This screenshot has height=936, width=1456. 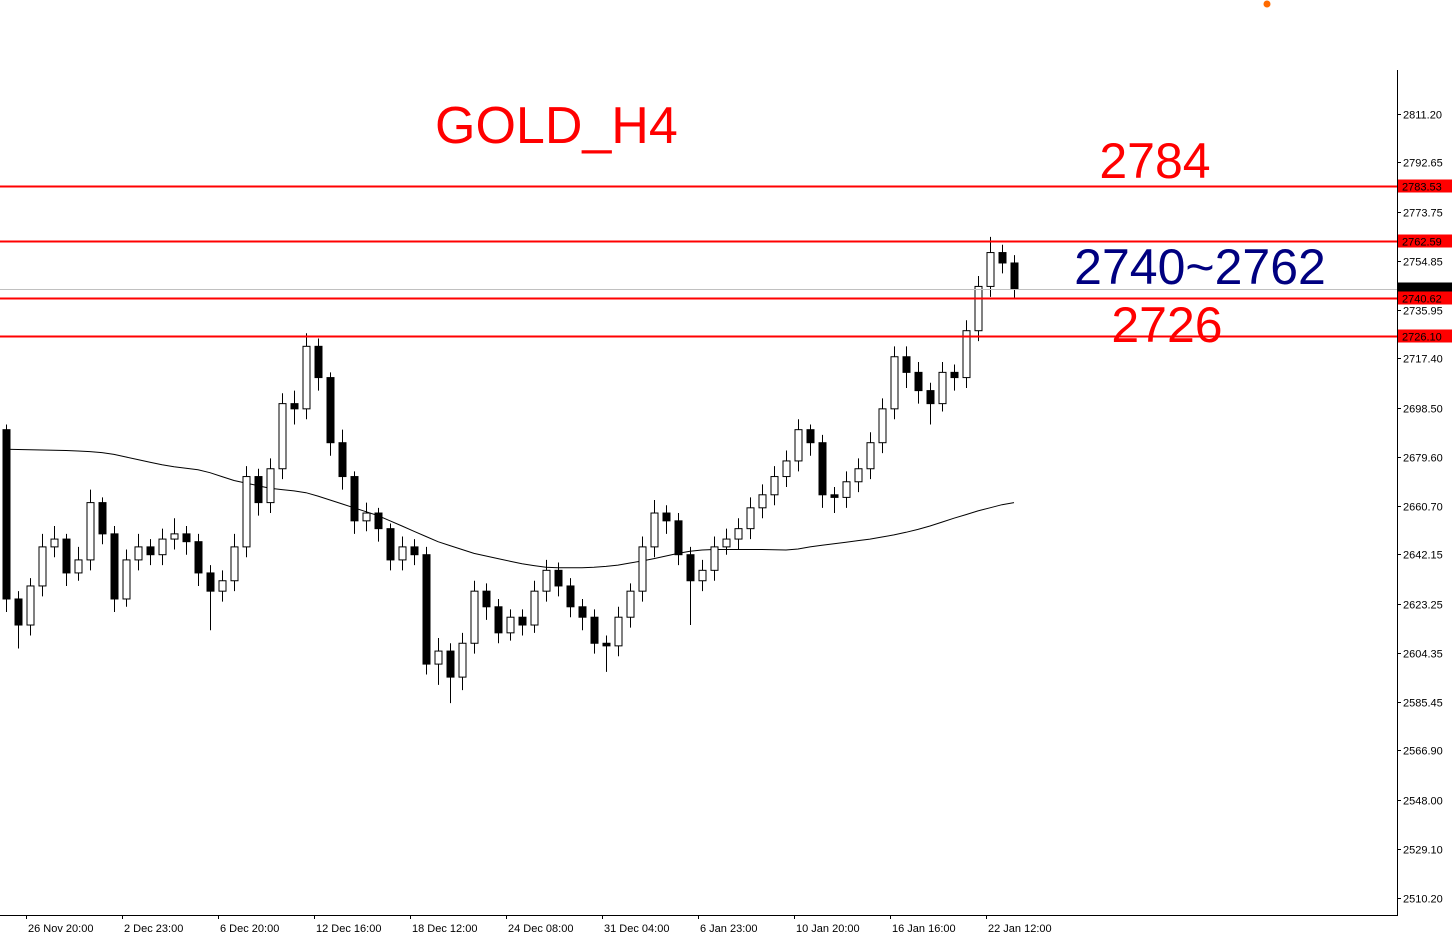 What do you see at coordinates (540, 929) in the screenshot?
I see `x-tick-label: 24 Dec 08:00` at bounding box center [540, 929].